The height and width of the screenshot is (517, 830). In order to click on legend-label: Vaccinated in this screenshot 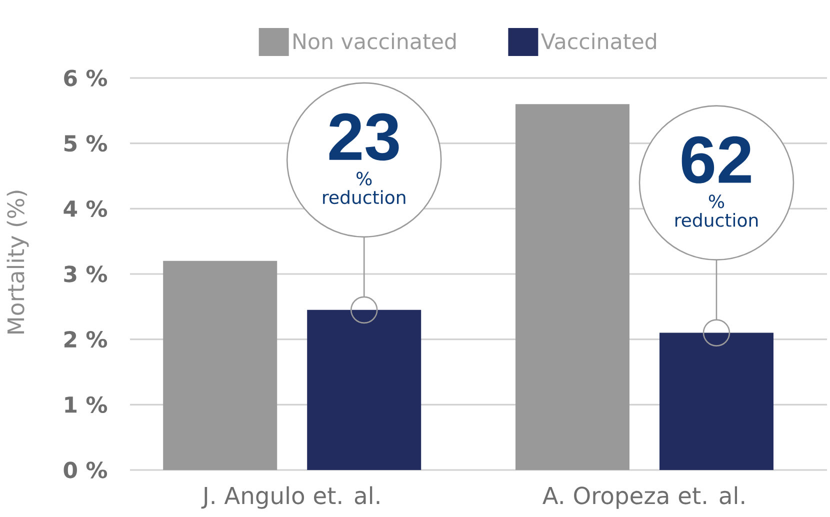, I will do `click(598, 41)`.